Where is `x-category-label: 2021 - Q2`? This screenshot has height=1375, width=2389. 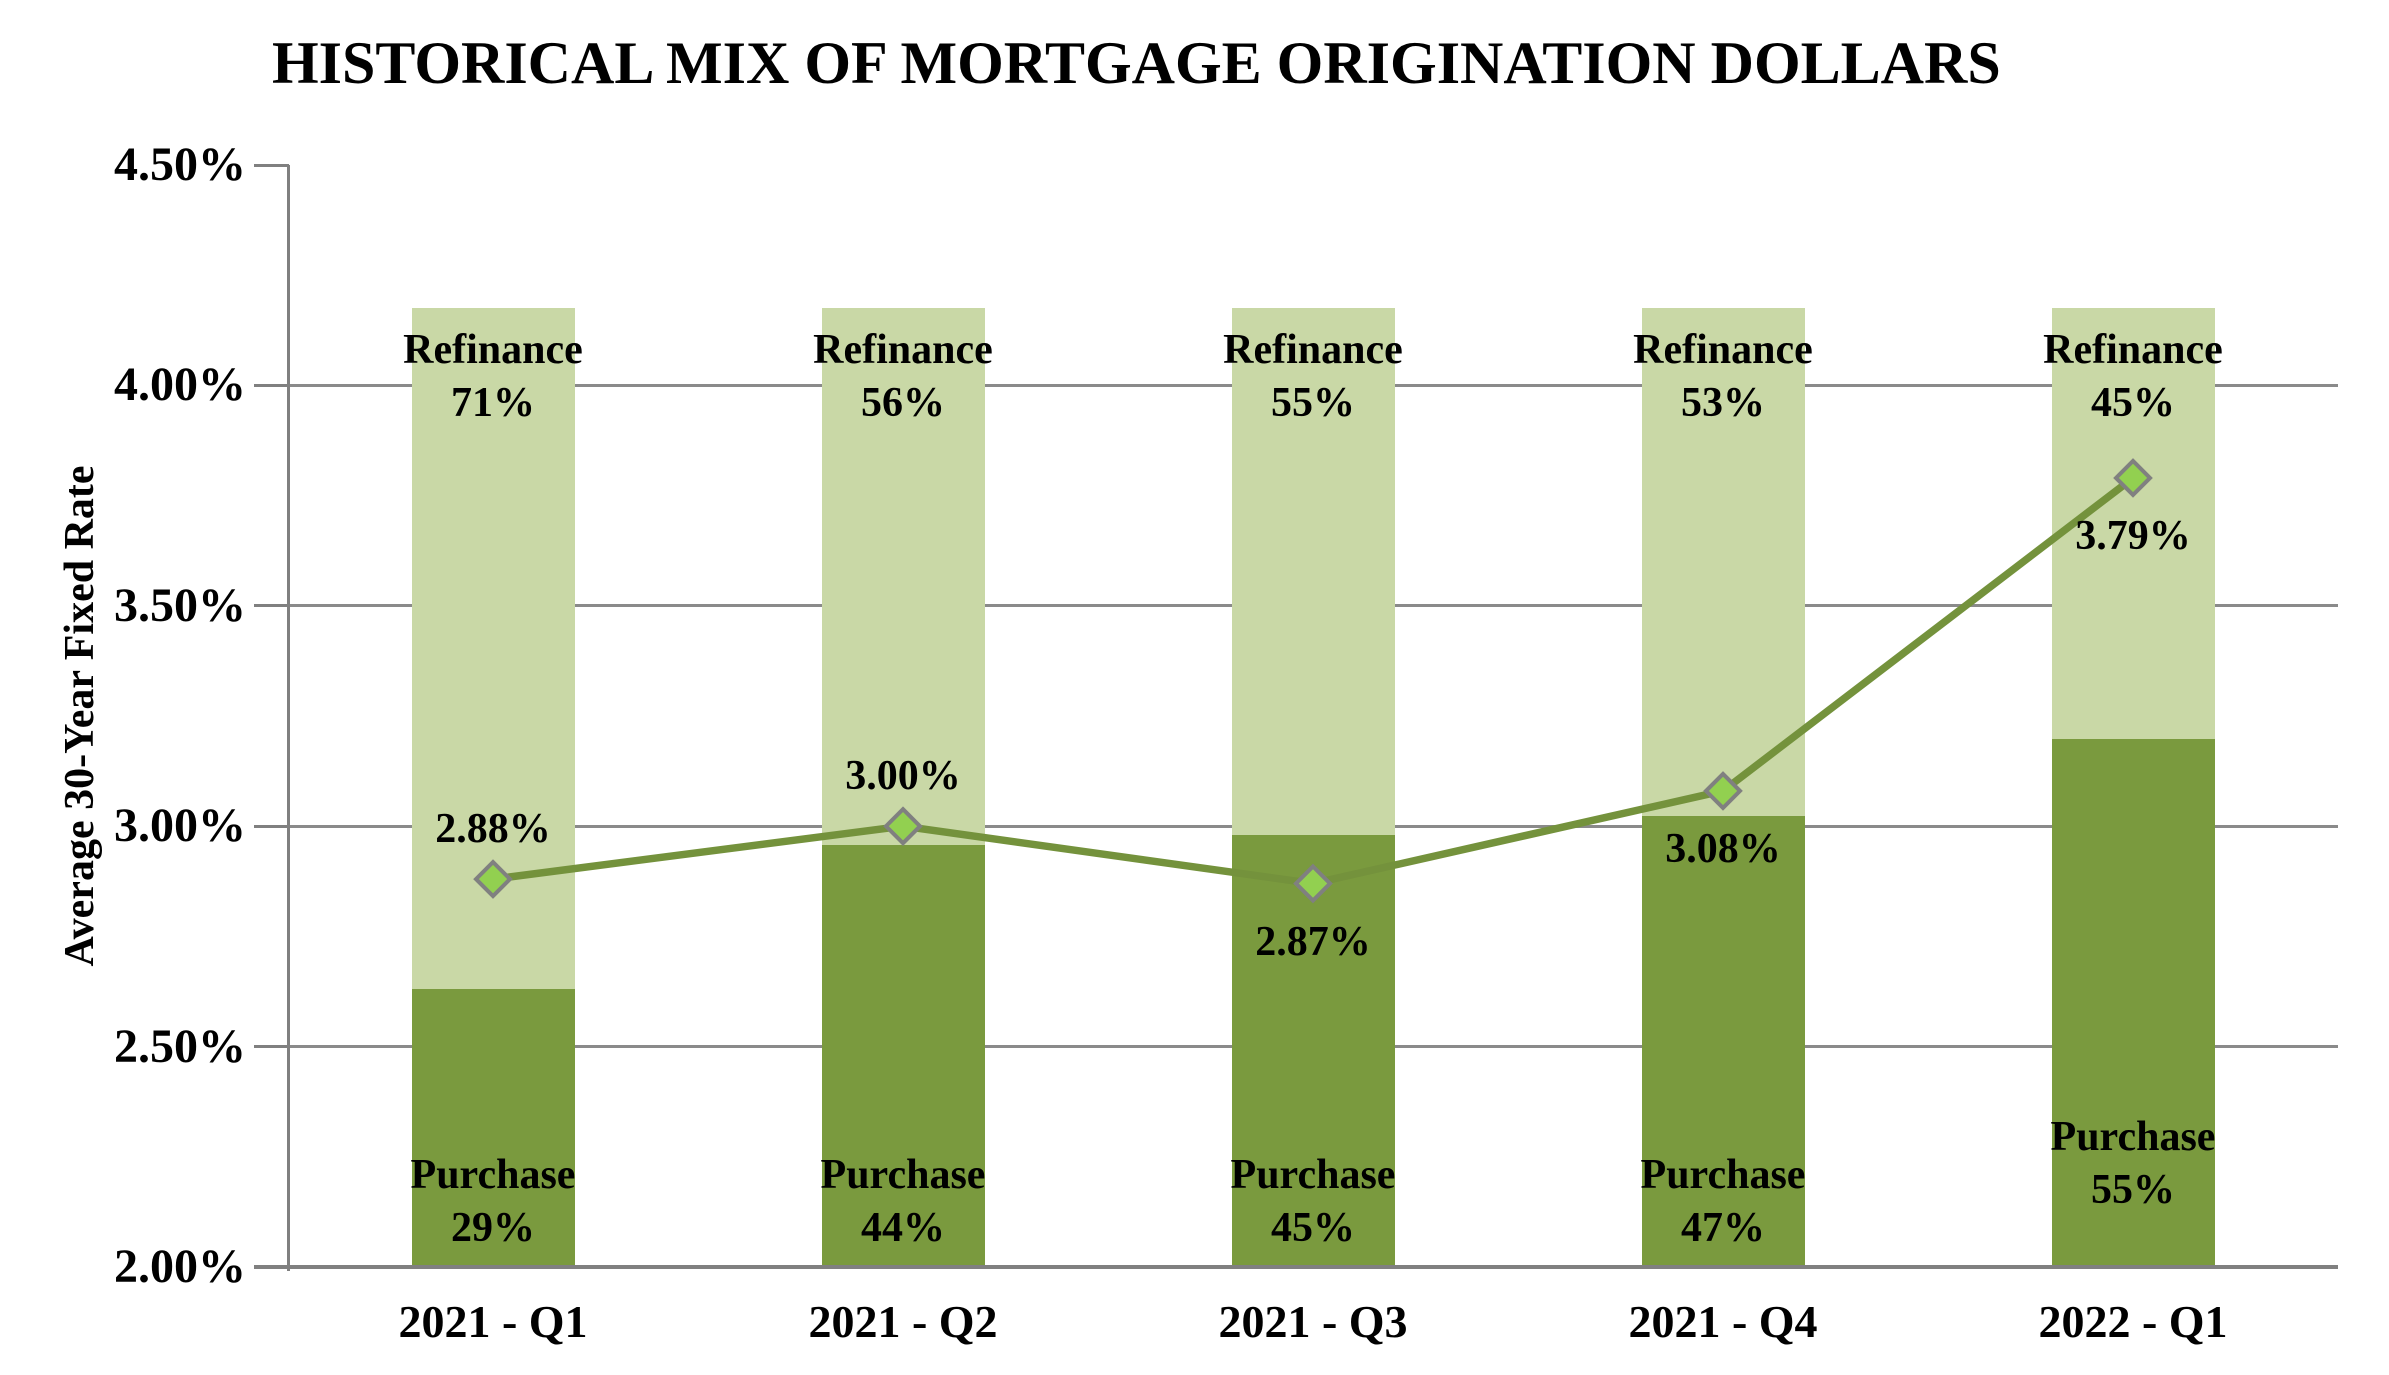 x-category-label: 2021 - Q2 is located at coordinates (903, 1321).